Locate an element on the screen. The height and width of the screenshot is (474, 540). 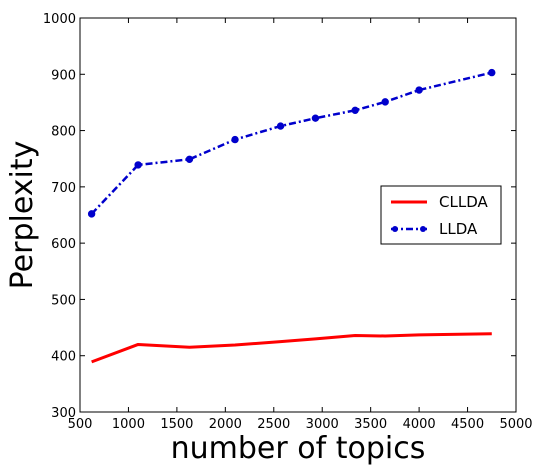
x-tick-label: 3500 is located at coordinates (370, 424).